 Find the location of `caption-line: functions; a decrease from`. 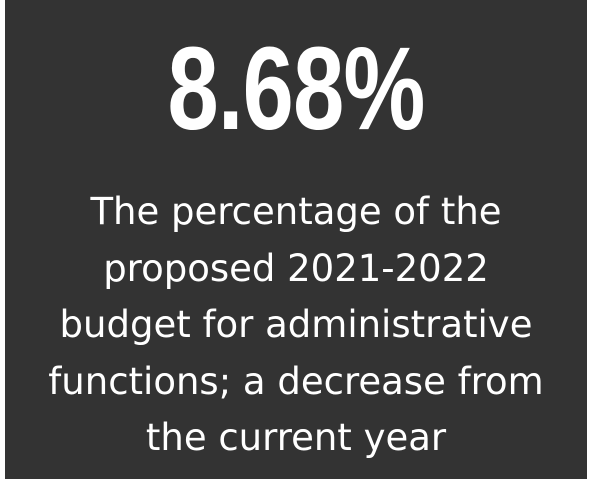

caption-line: functions; a decrease from is located at coordinates (296, 381).